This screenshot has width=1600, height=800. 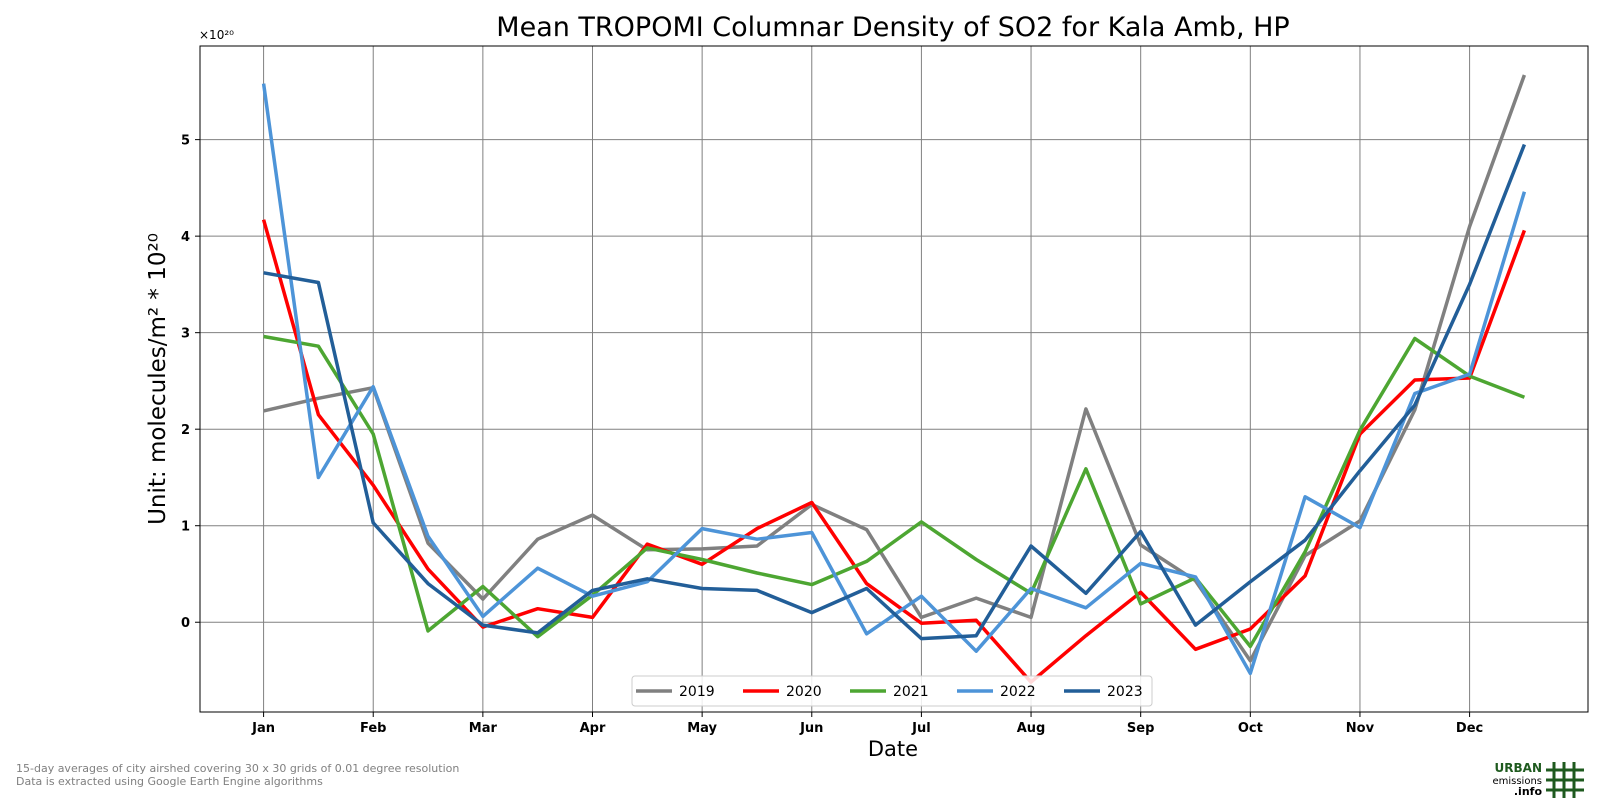 What do you see at coordinates (911, 692) in the screenshot?
I see `legend-label-2021: 2021` at bounding box center [911, 692].